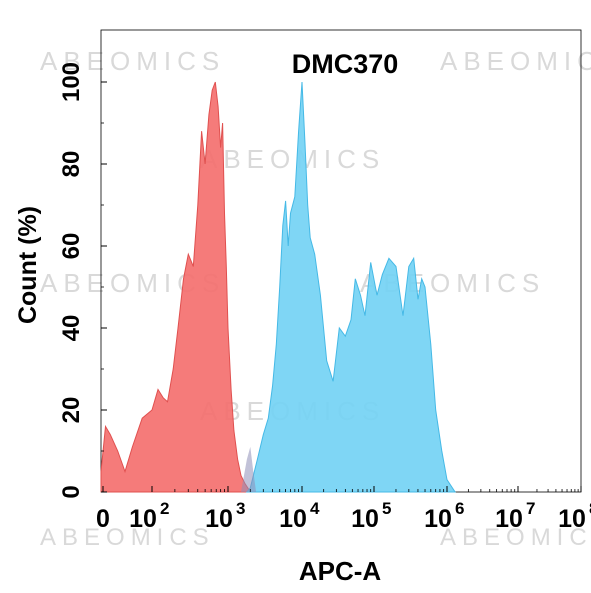 Image resolution: width=591 pixels, height=593 pixels. I want to click on x-tick-label: 0, so click(103, 519).